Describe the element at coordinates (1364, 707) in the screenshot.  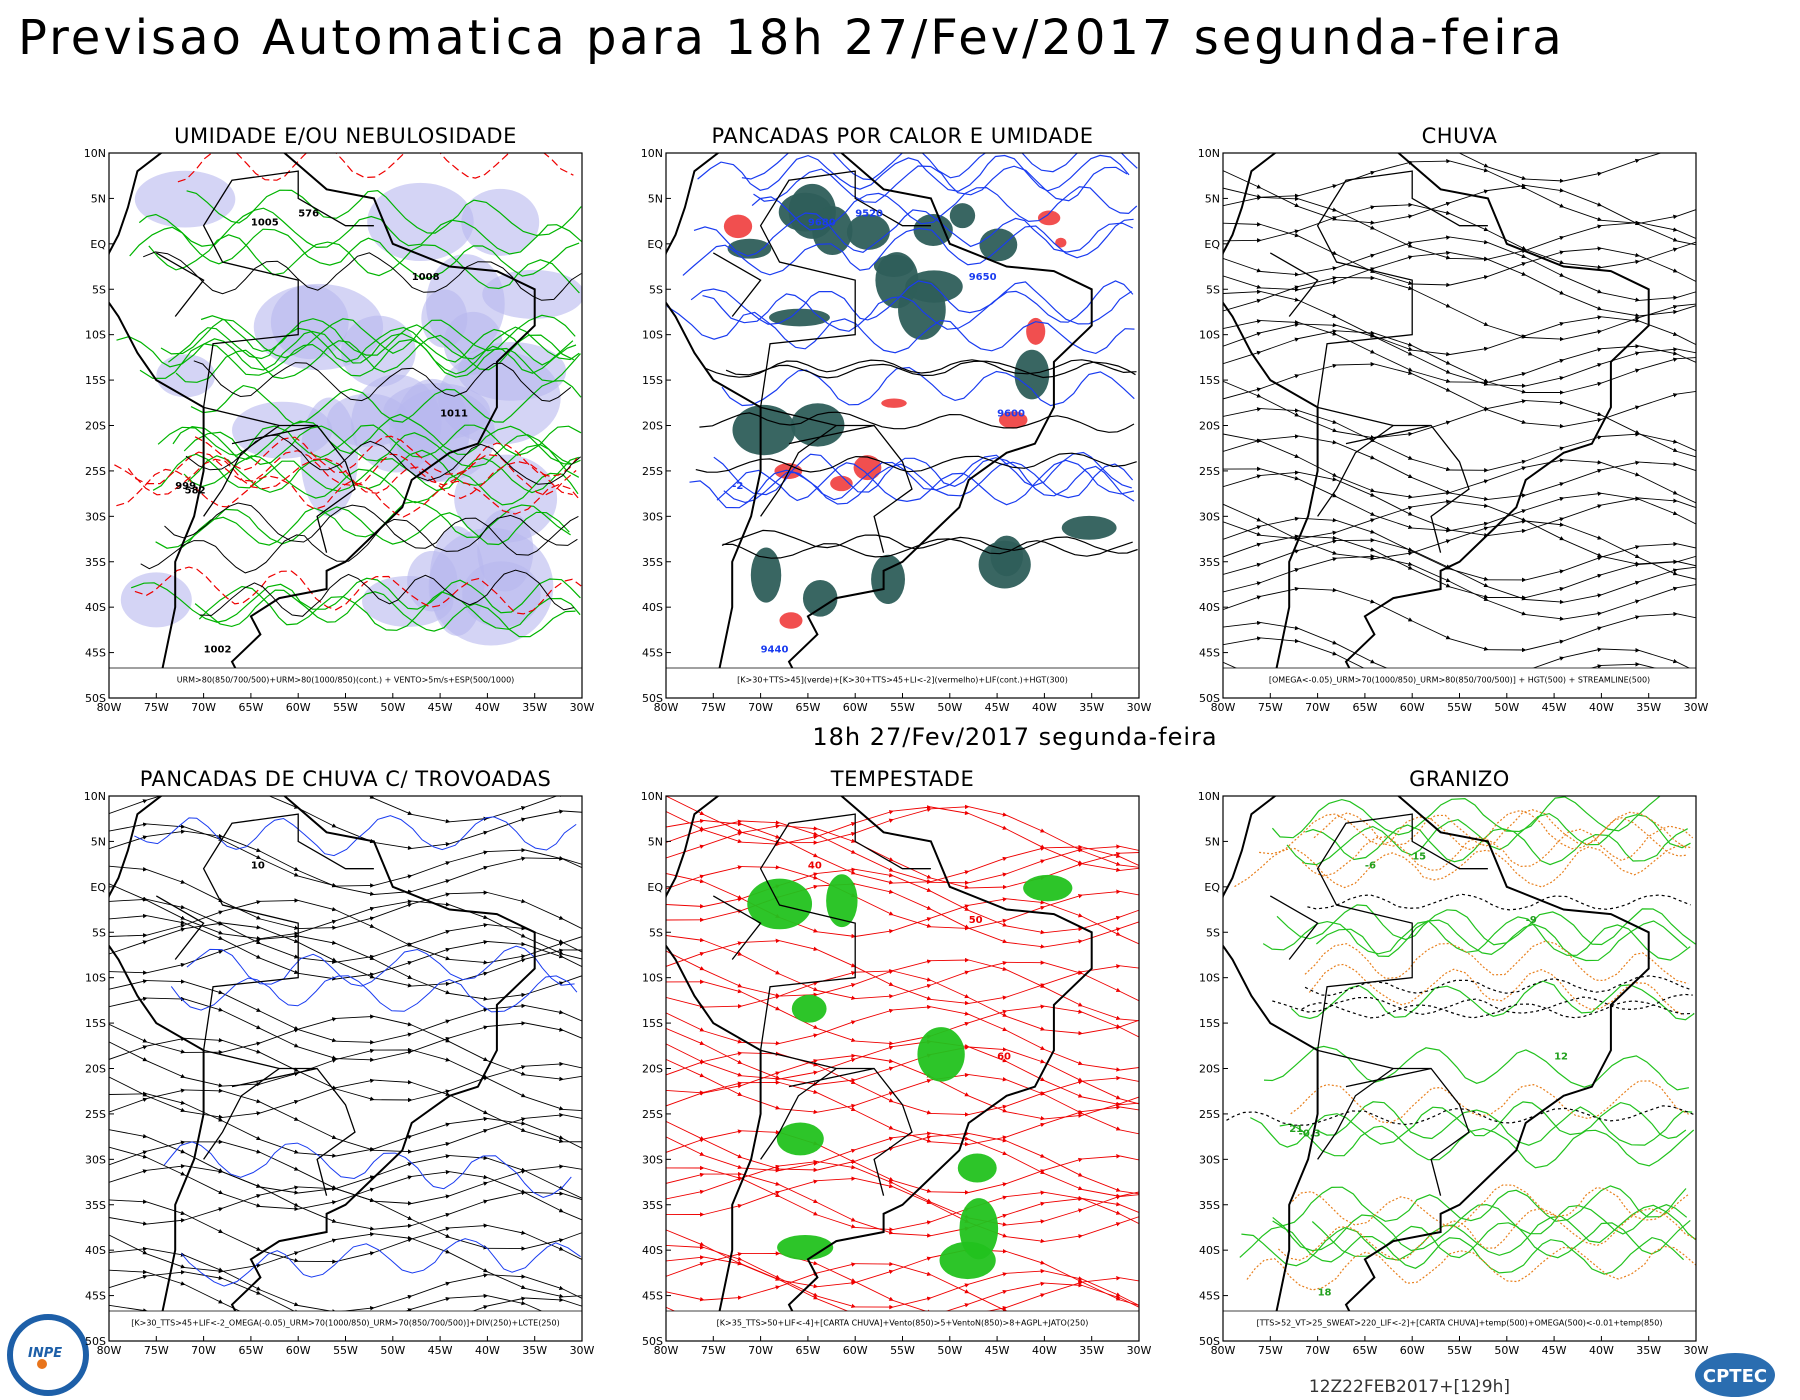
I see `x-tick-label: 65W` at that location.